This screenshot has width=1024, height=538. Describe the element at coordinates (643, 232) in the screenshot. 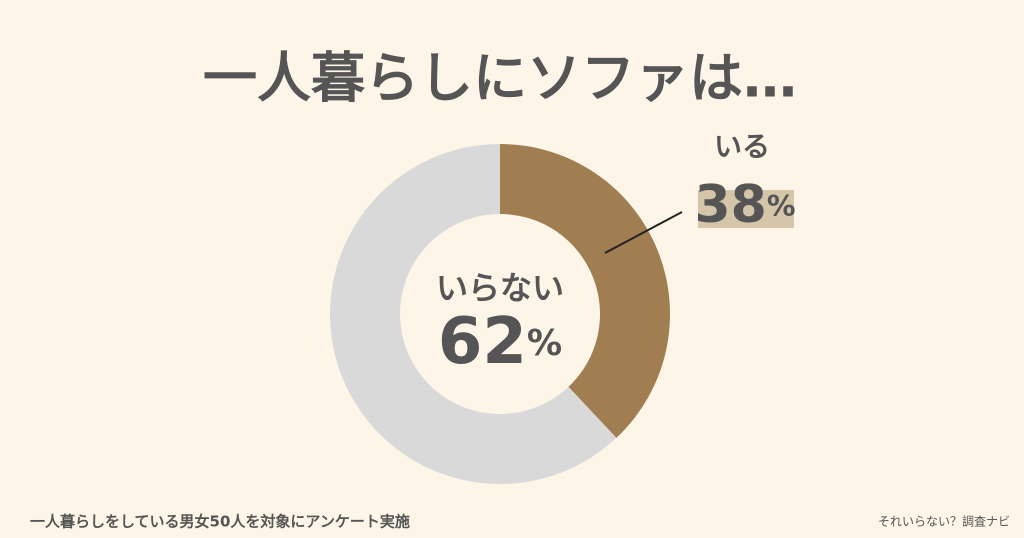

I see `leader-line` at that location.